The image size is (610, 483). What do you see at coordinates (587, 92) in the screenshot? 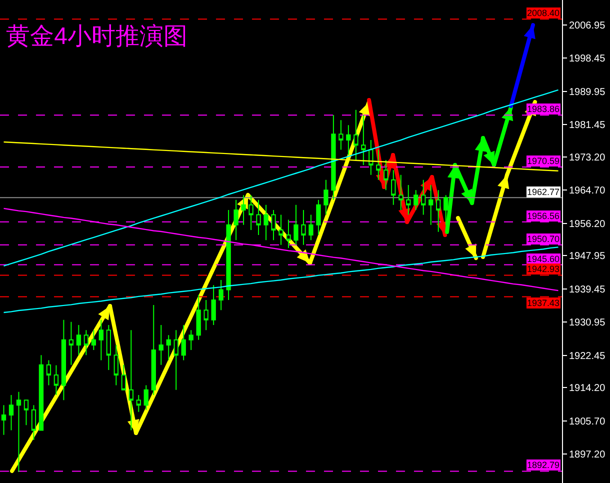
I see `y-tick-label: 1989.95` at bounding box center [587, 92].